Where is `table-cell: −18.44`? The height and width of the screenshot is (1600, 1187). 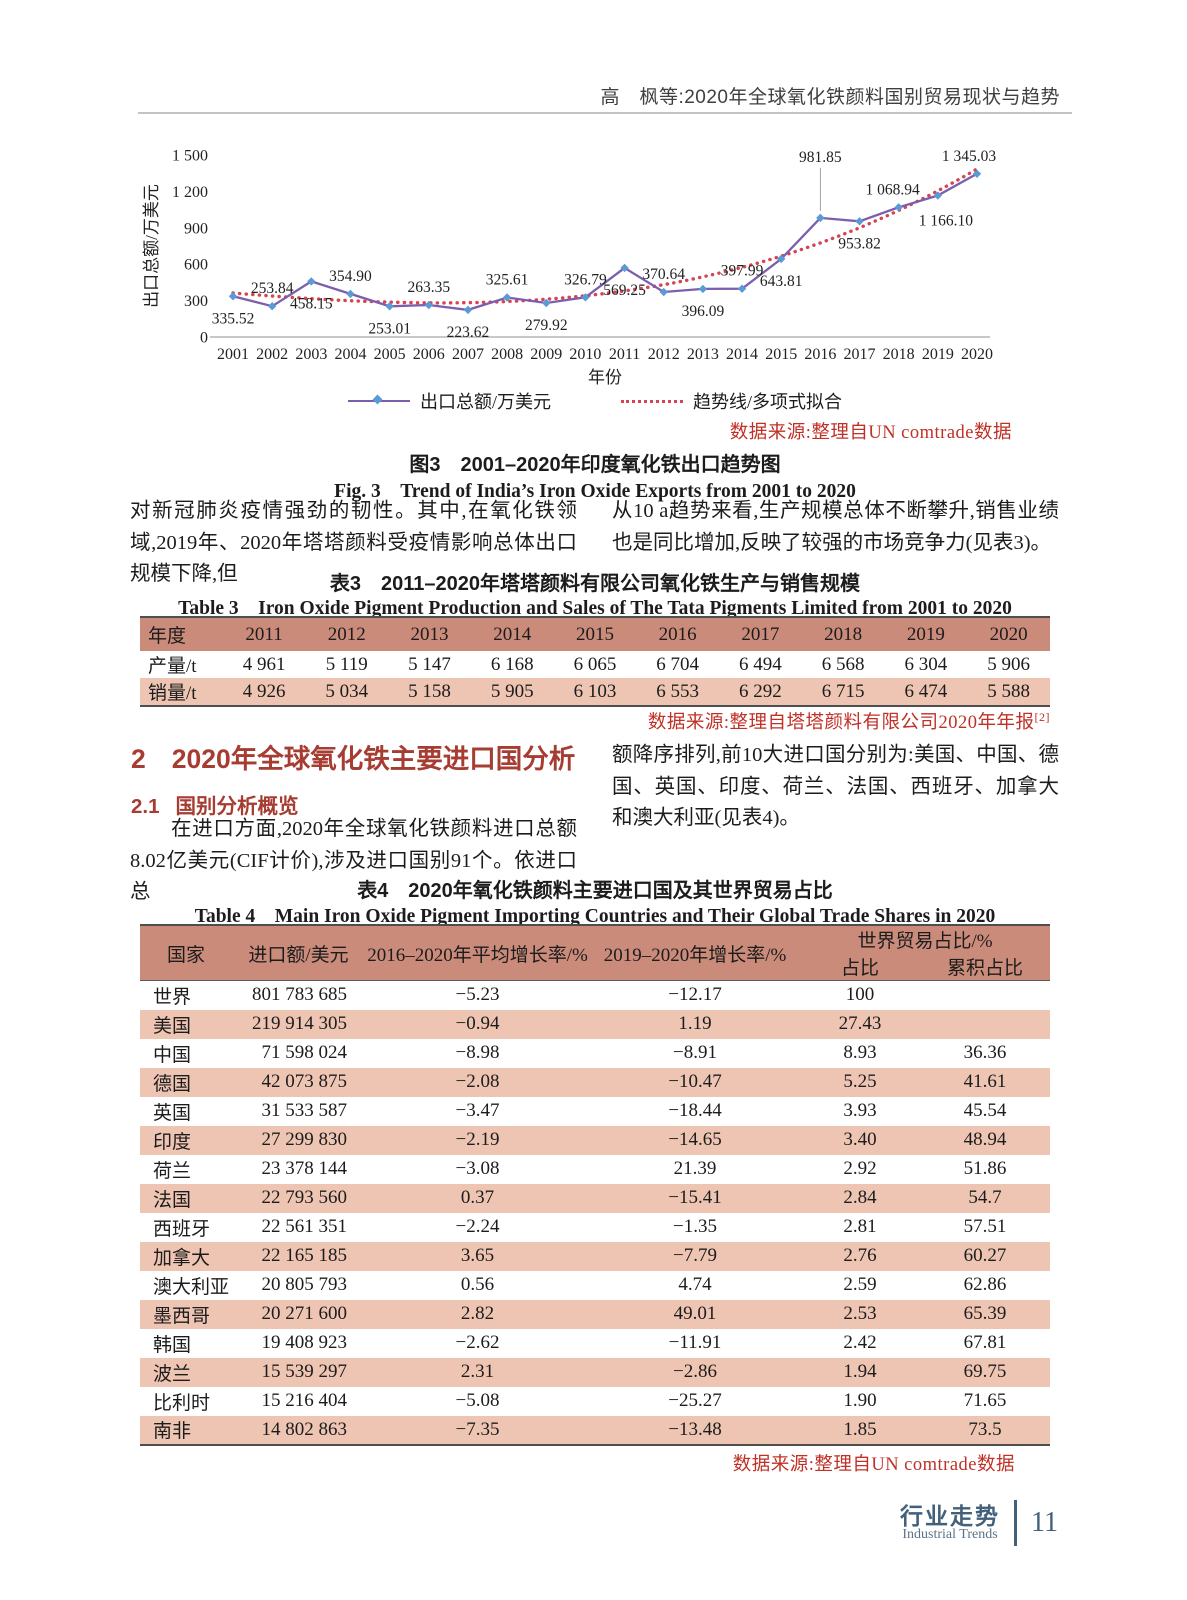
table-cell: −18.44 is located at coordinates (695, 1110).